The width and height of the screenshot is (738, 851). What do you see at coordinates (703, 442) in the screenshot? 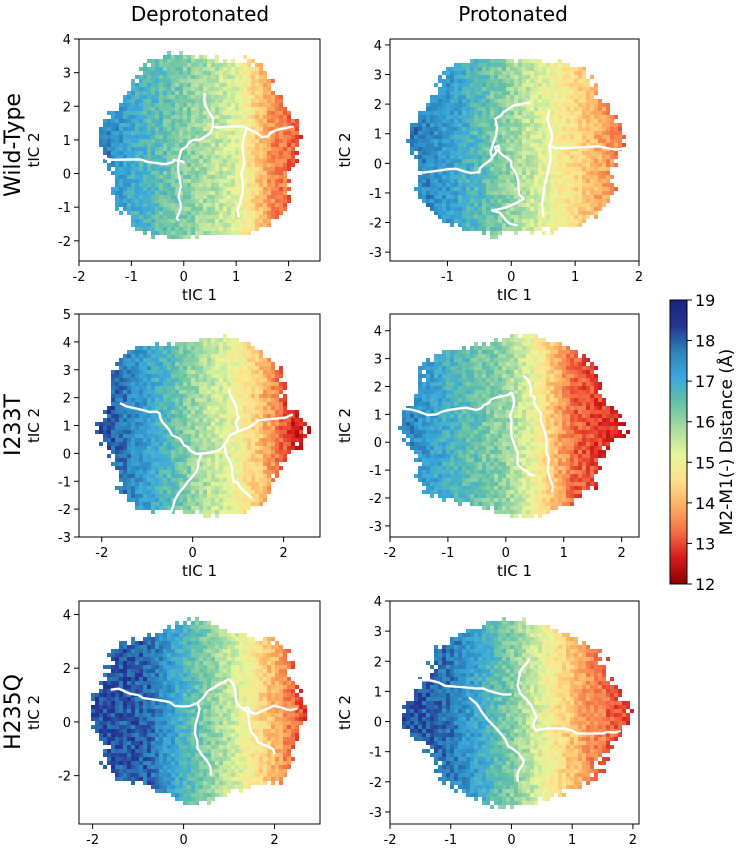
I see `colorbar: 12 13 14 15 16 17 18 19 M2-M1(-) Distance (Å)` at bounding box center [703, 442].